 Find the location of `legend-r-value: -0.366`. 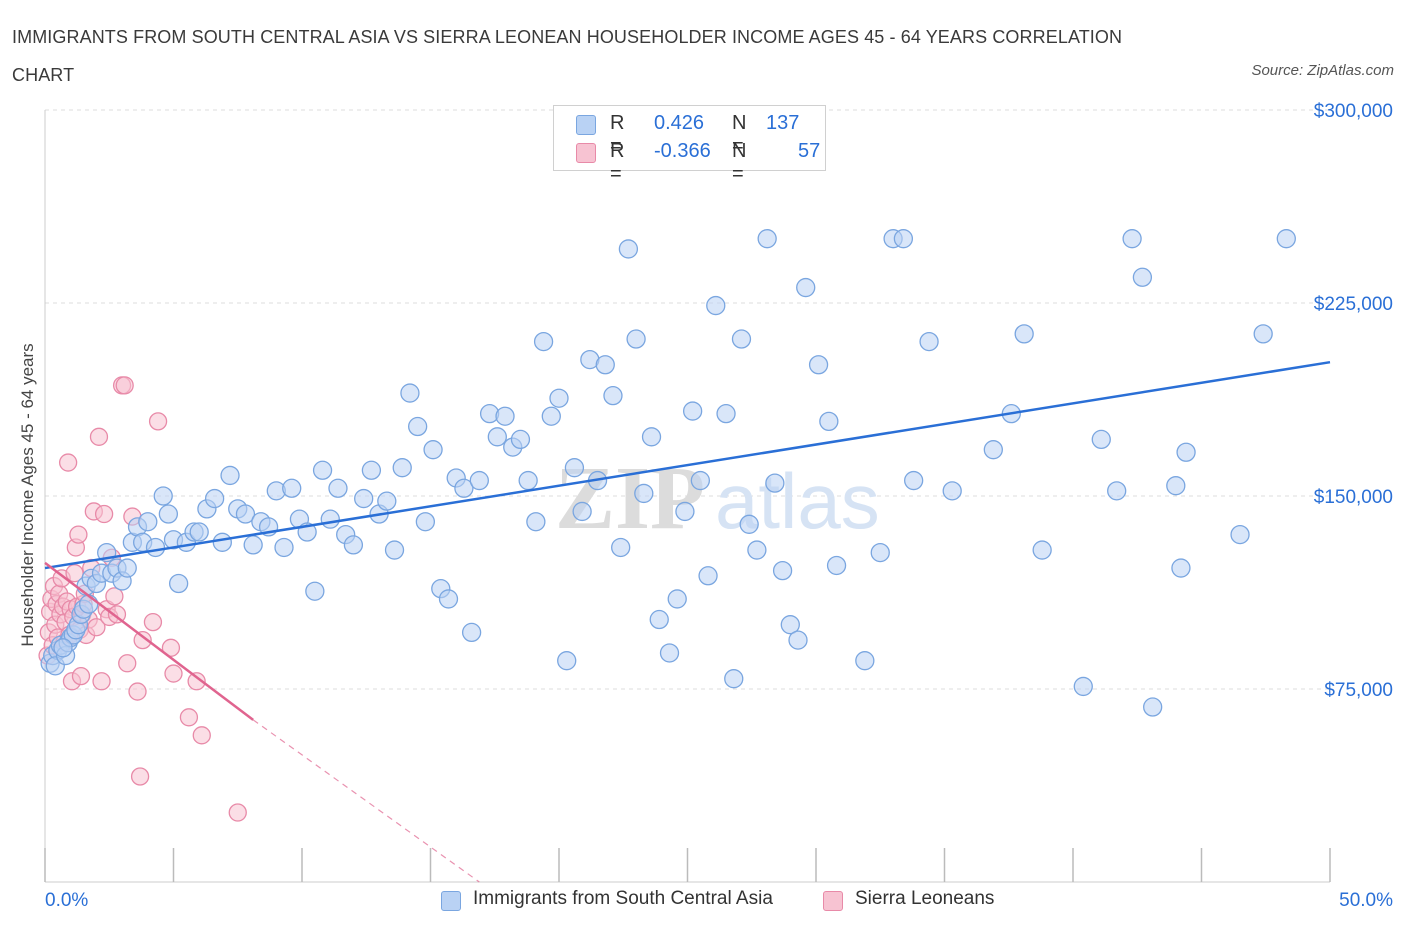

legend-r-value: -0.366 is located at coordinates (682, 151).